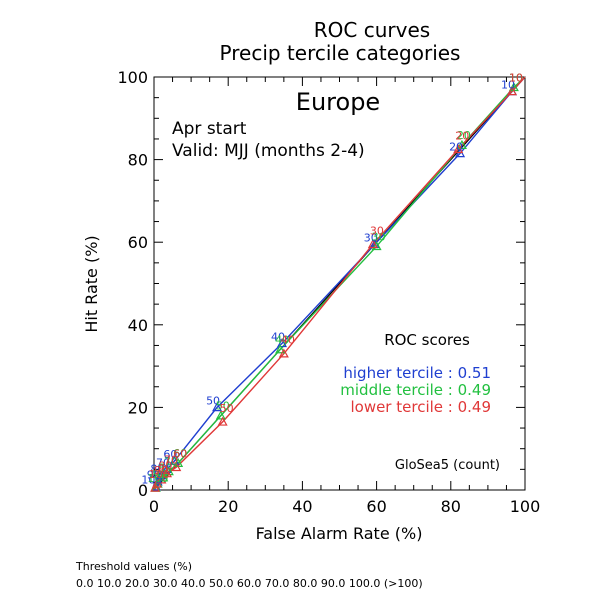 This screenshot has width=600, height=600. I want to click on chart-subtitle: Precip tercile categories, so click(340, 53).